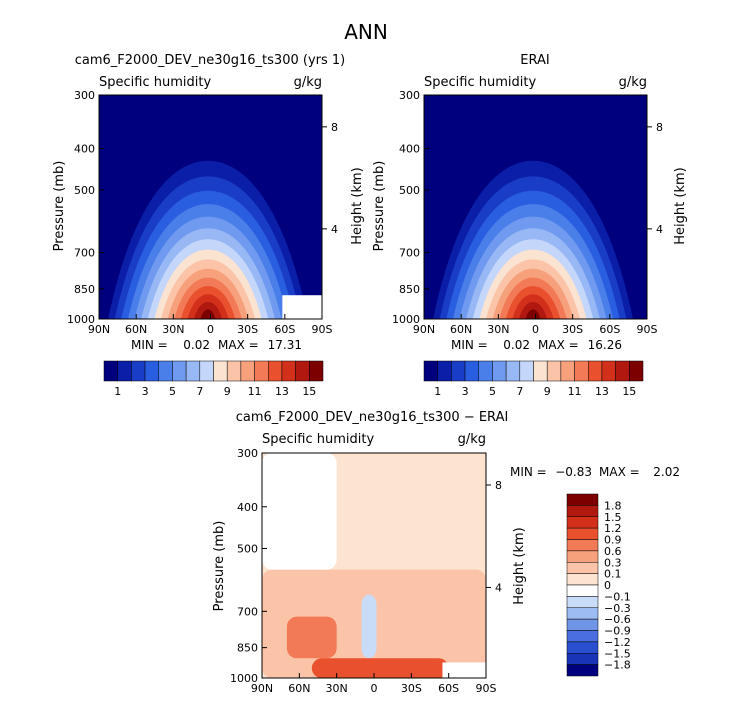  What do you see at coordinates (472, 439) in the screenshot?
I see `units-label: g/kg` at bounding box center [472, 439].